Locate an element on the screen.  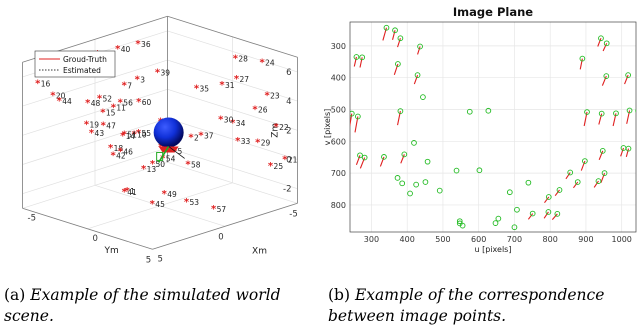
point-label: 2 is located at coordinates (196, 138).